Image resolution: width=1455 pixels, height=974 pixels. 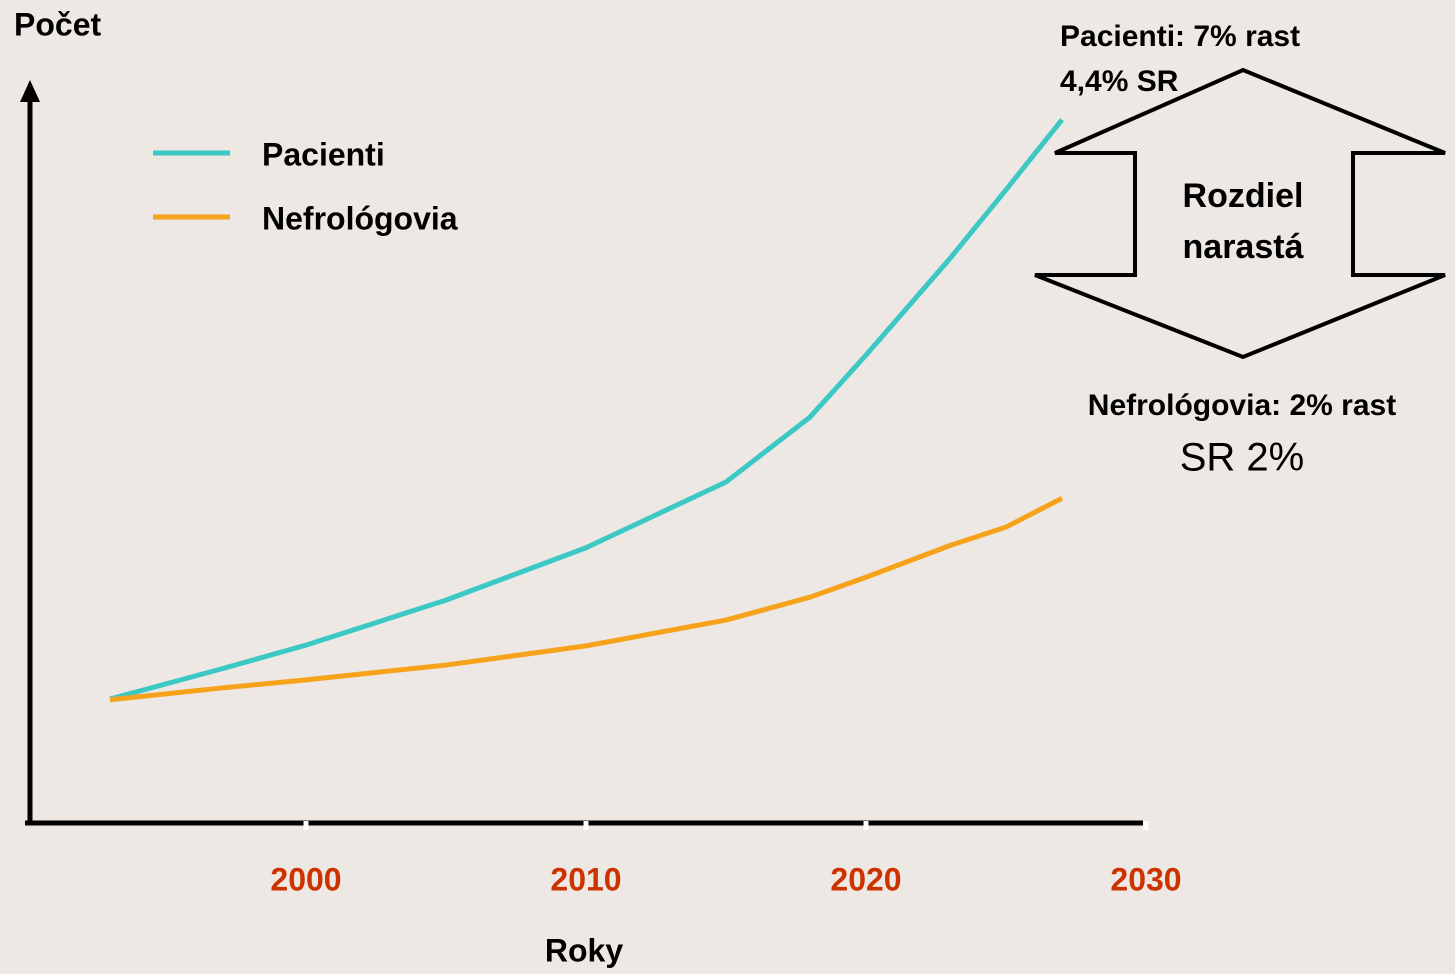 What do you see at coordinates (1243, 196) in the screenshot?
I see `annotation: Rozdiel` at bounding box center [1243, 196].